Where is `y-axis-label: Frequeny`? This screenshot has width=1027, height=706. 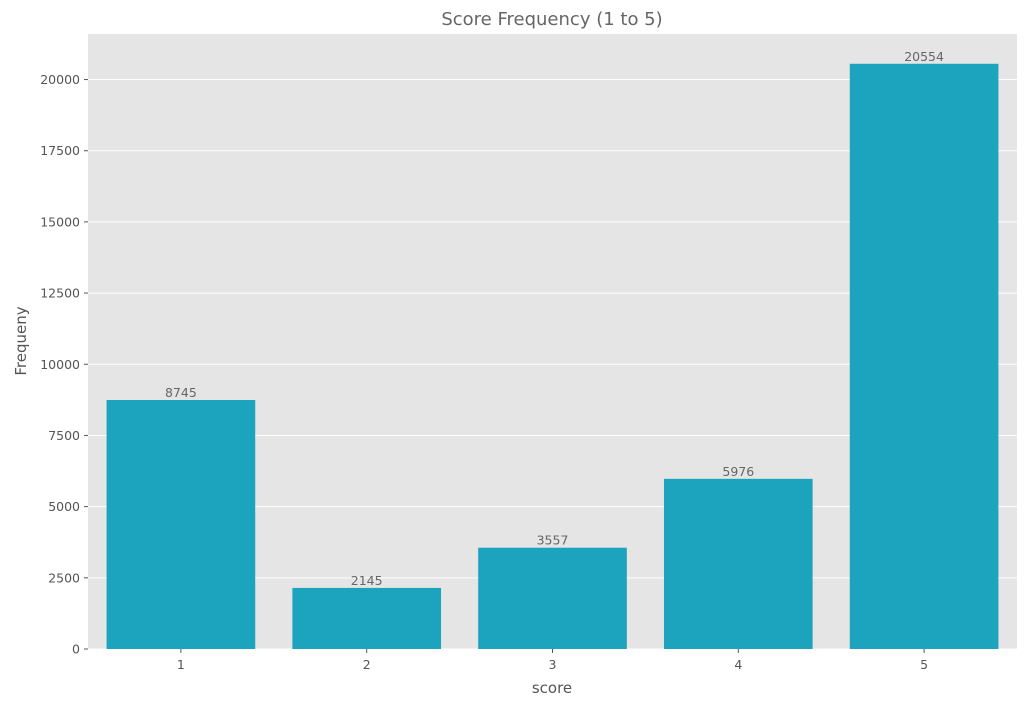
y-axis-label: Frequeny is located at coordinates (21, 340).